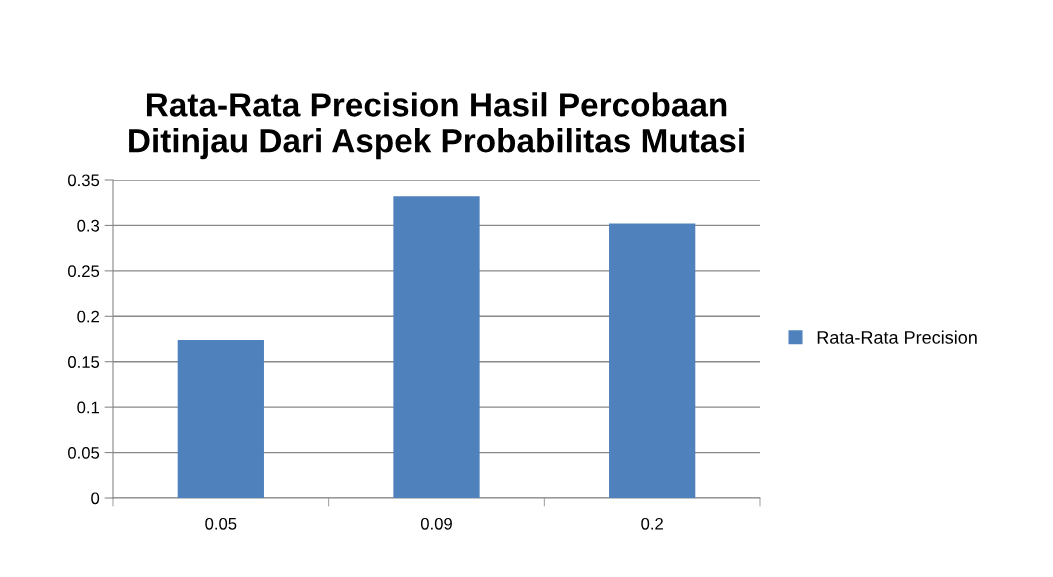 This screenshot has height=577, width=1053. I want to click on y-tick-label: 0.15, so click(84, 362).